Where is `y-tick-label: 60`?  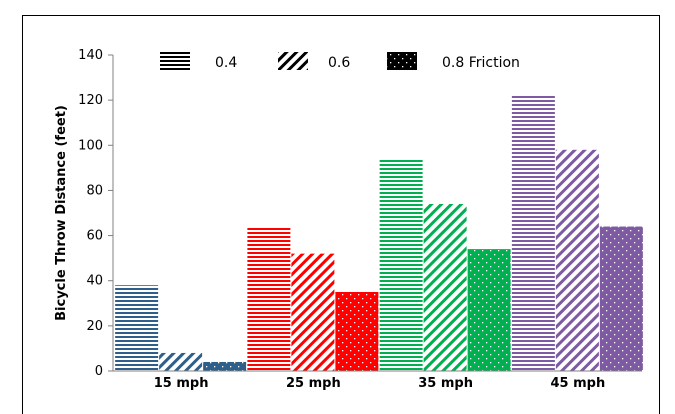
y-tick-label: 60 is located at coordinates (94, 236).